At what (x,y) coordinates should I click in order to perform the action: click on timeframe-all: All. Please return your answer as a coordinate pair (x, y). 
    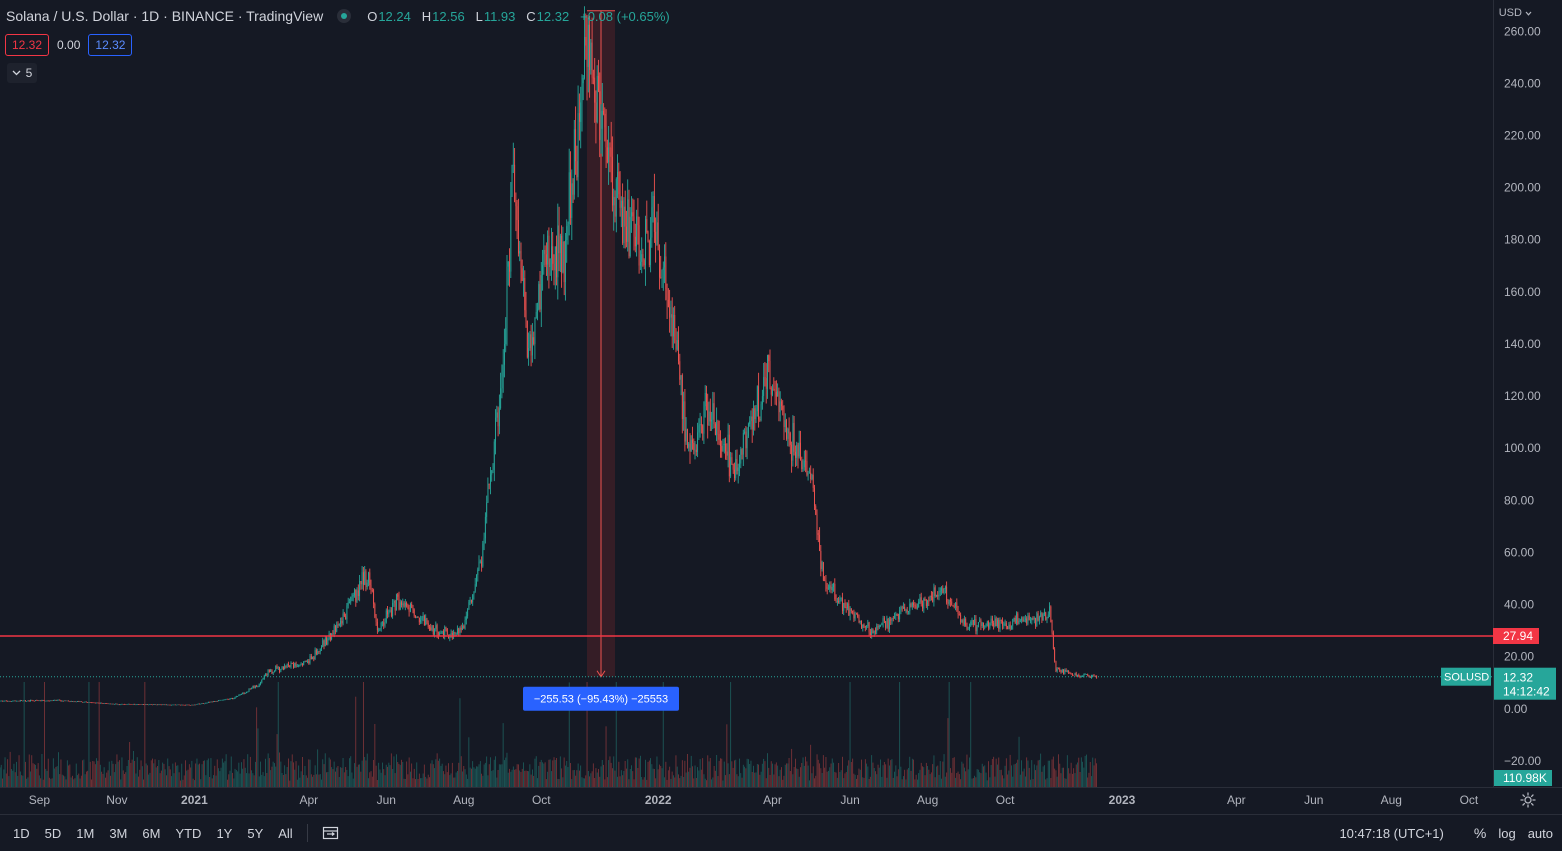
    Looking at the image, I should click on (285, 833).